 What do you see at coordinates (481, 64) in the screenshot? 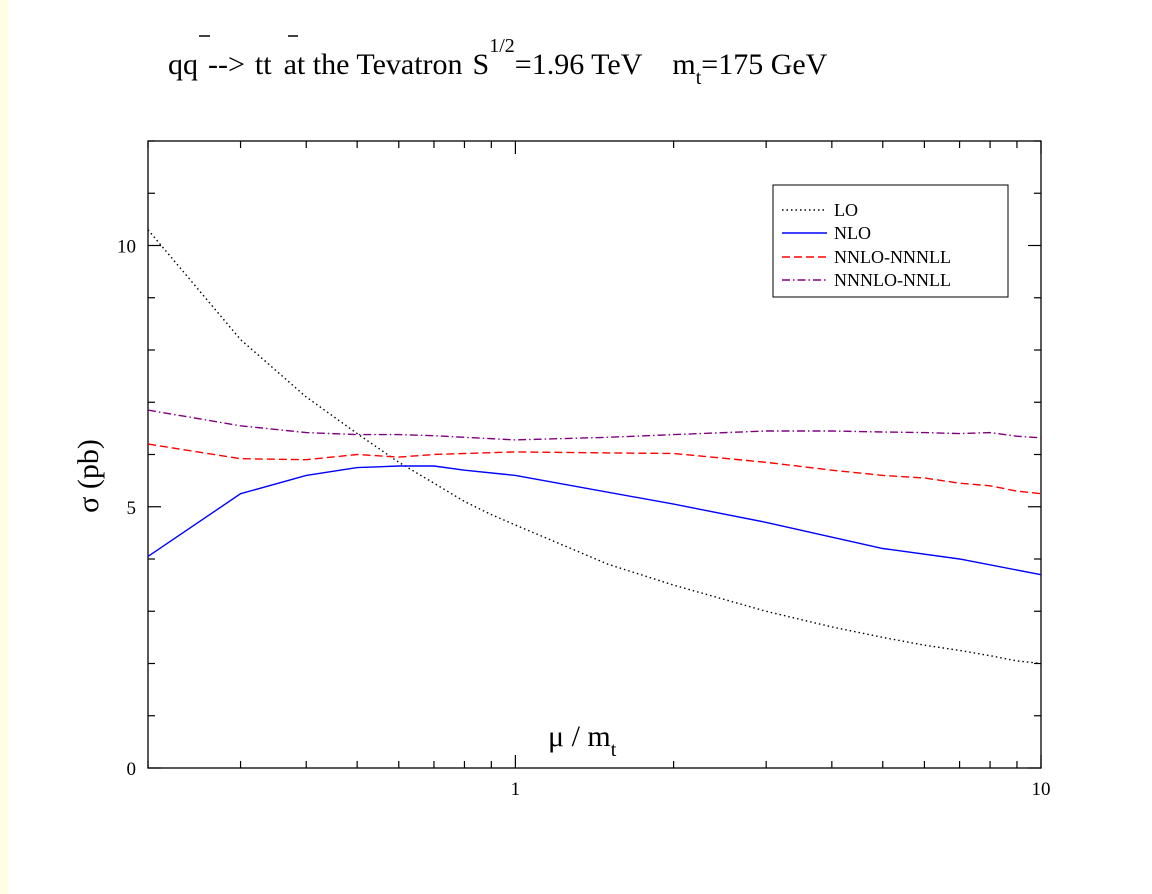
I see `title-s: S` at bounding box center [481, 64].